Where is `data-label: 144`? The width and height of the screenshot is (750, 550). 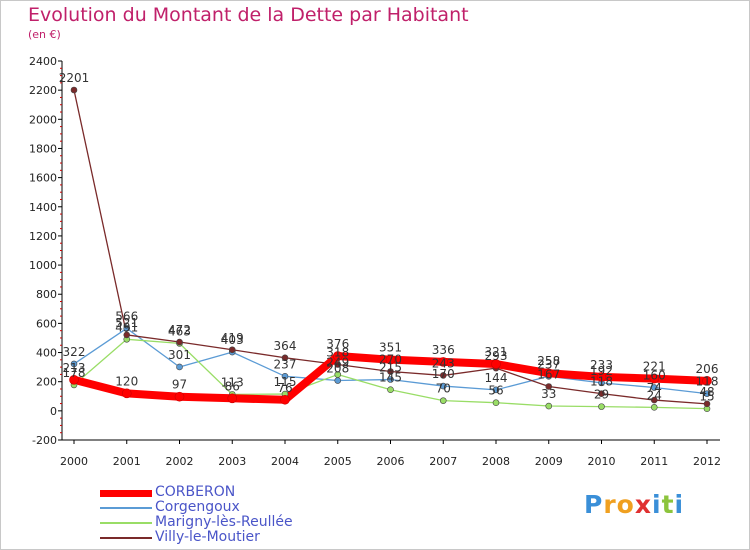
data-label: 144 is located at coordinates (496, 378).